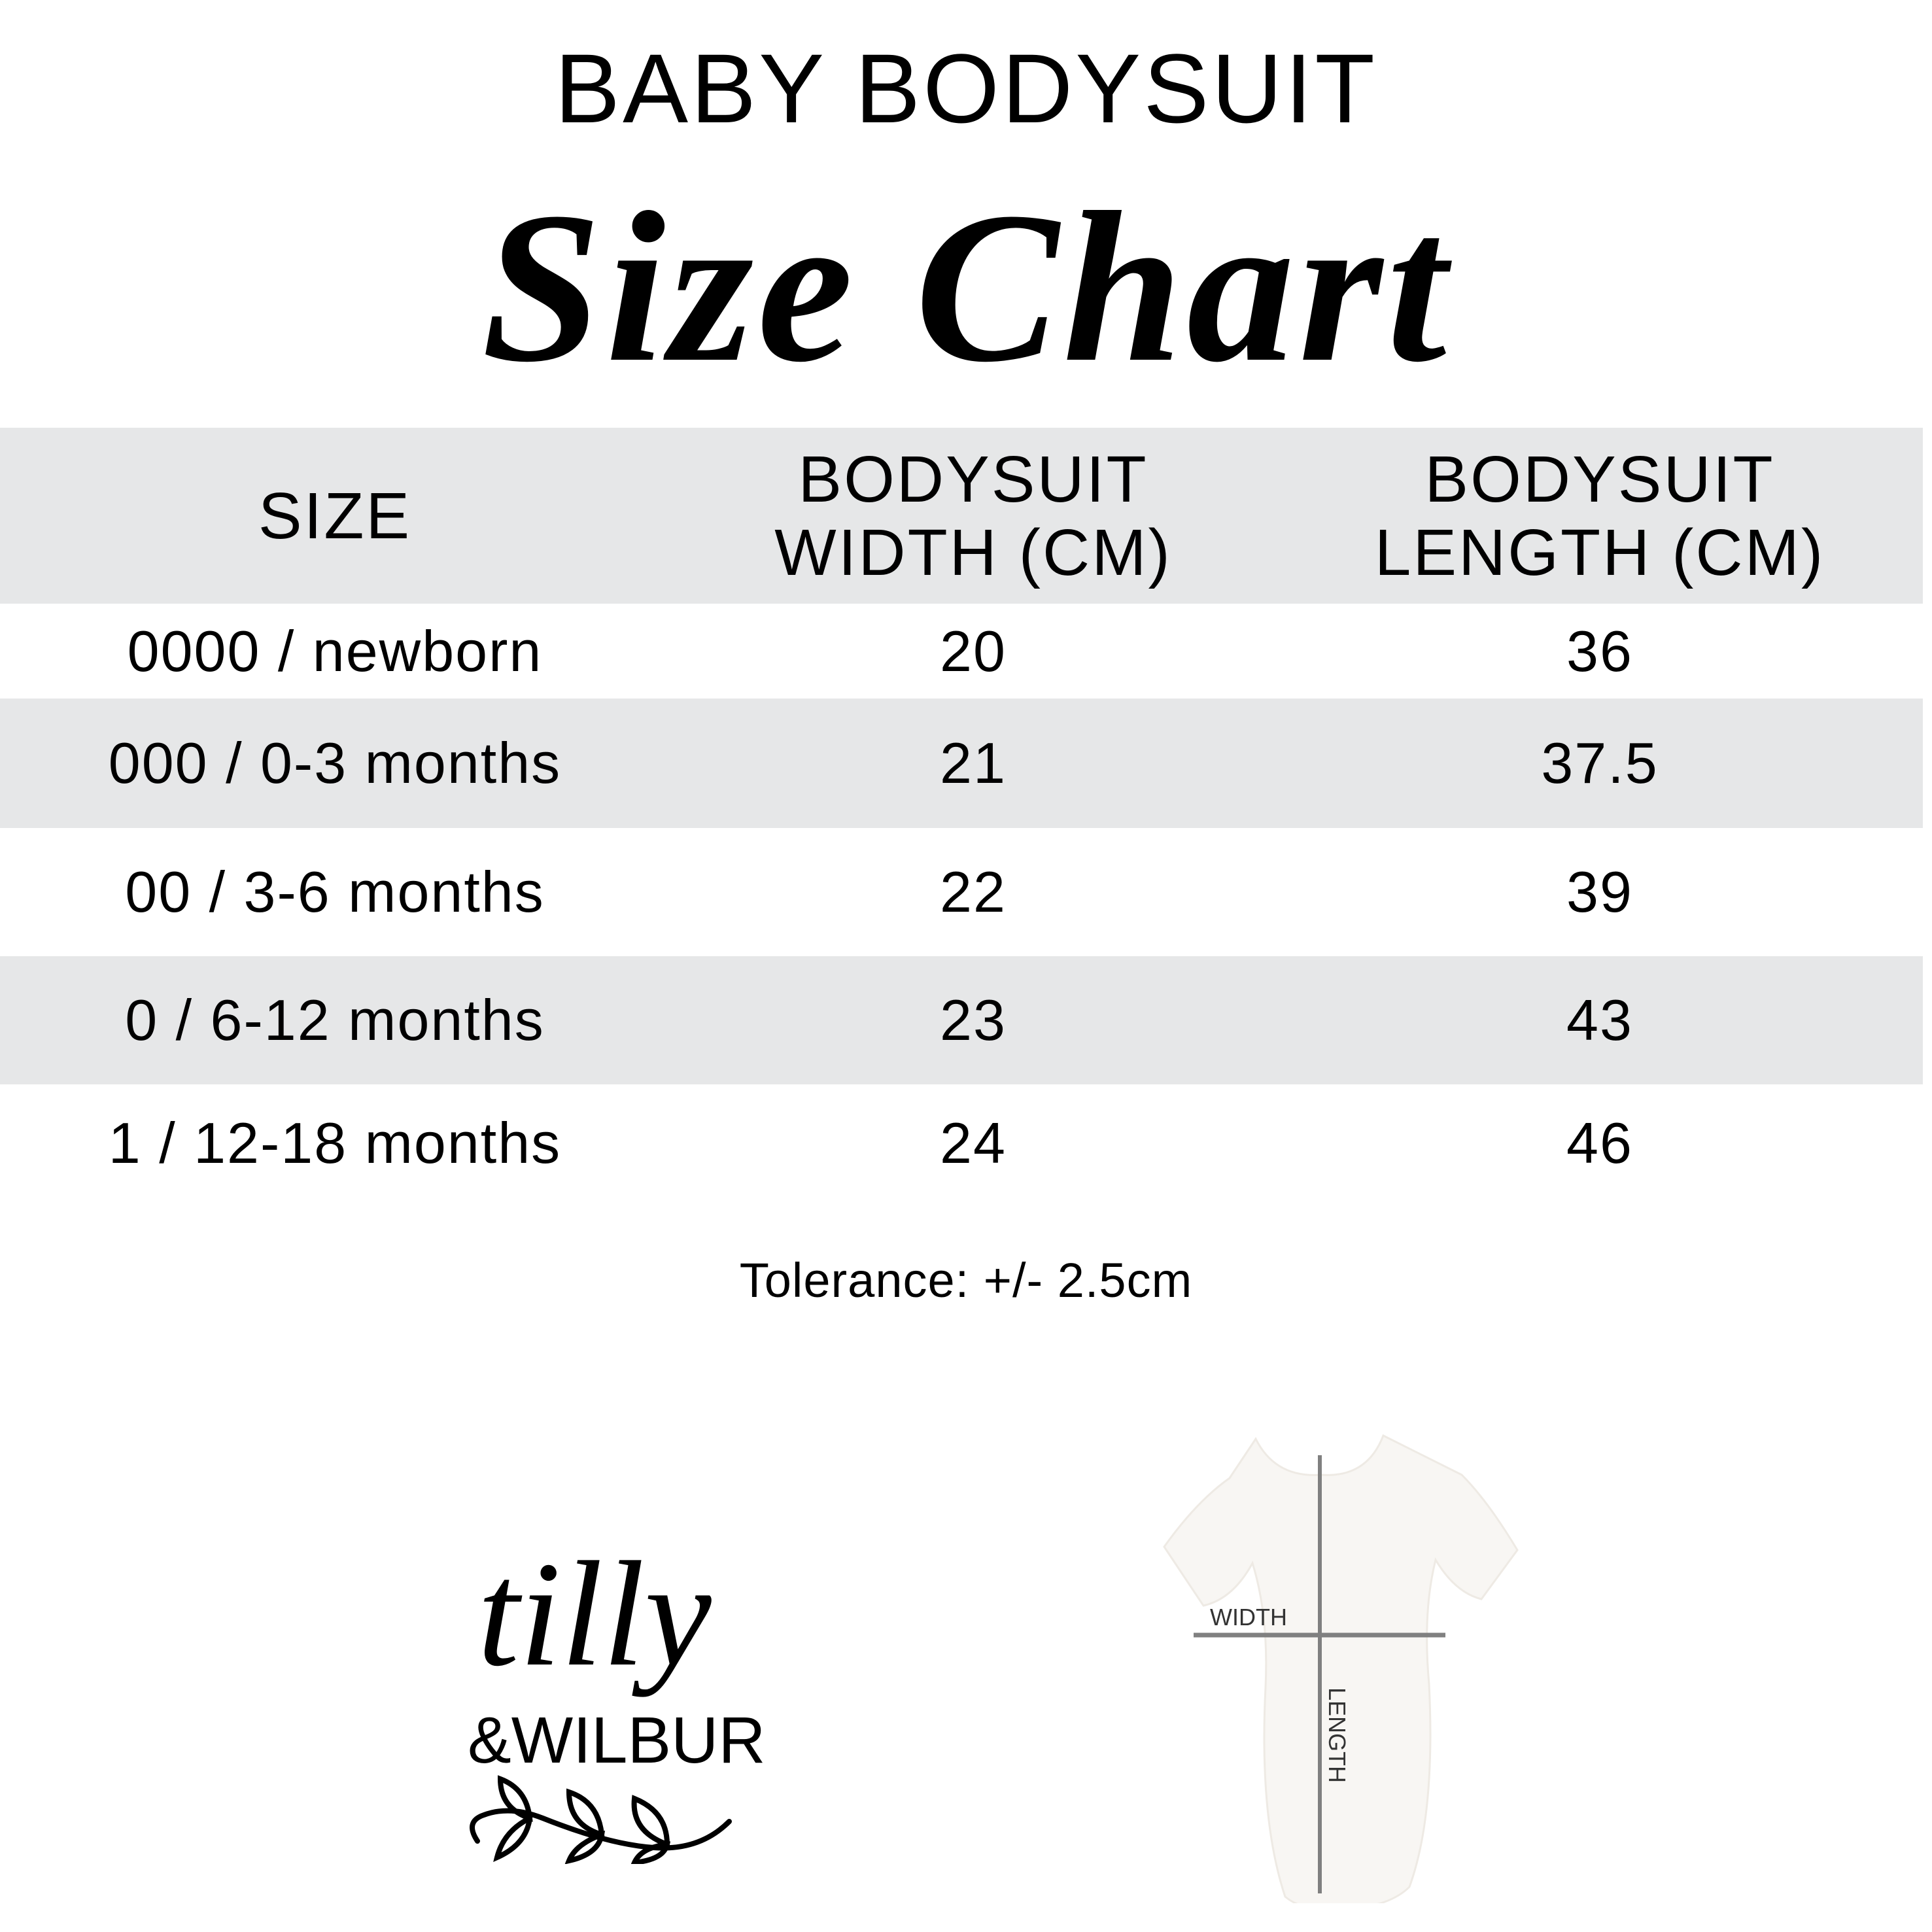 The image size is (1932, 1932). I want to click on logo-text-wilbur: &WILBUR, so click(617, 1740).